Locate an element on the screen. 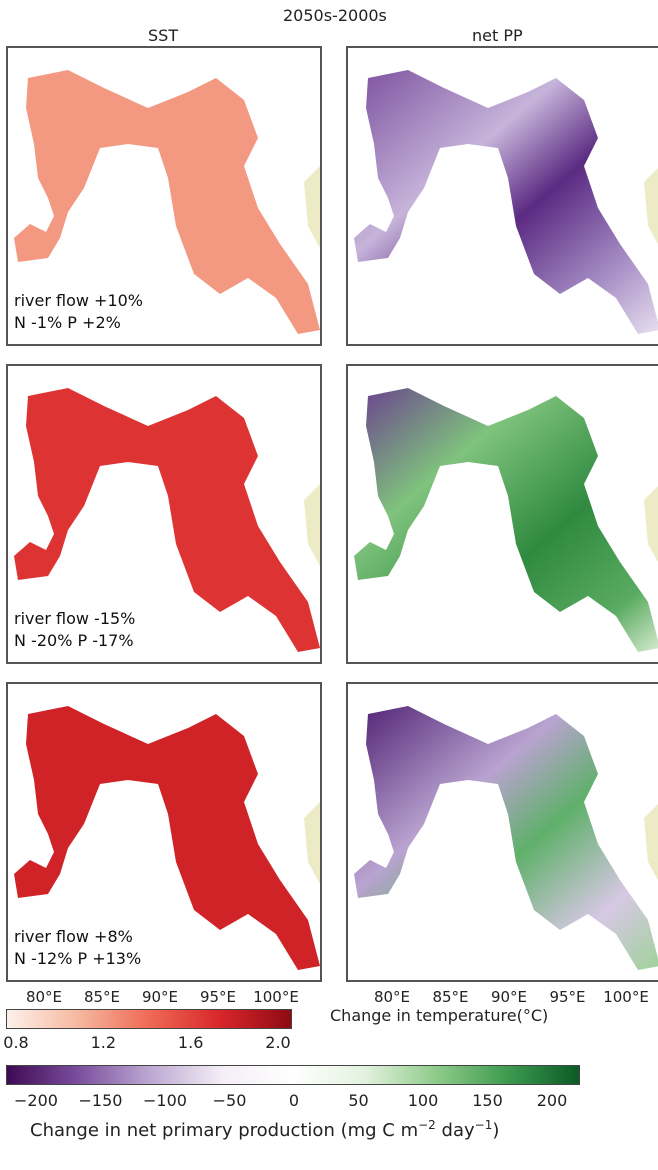 This screenshot has height=1170, width=658. colorbar-tick: −100 is located at coordinates (165, 1100).